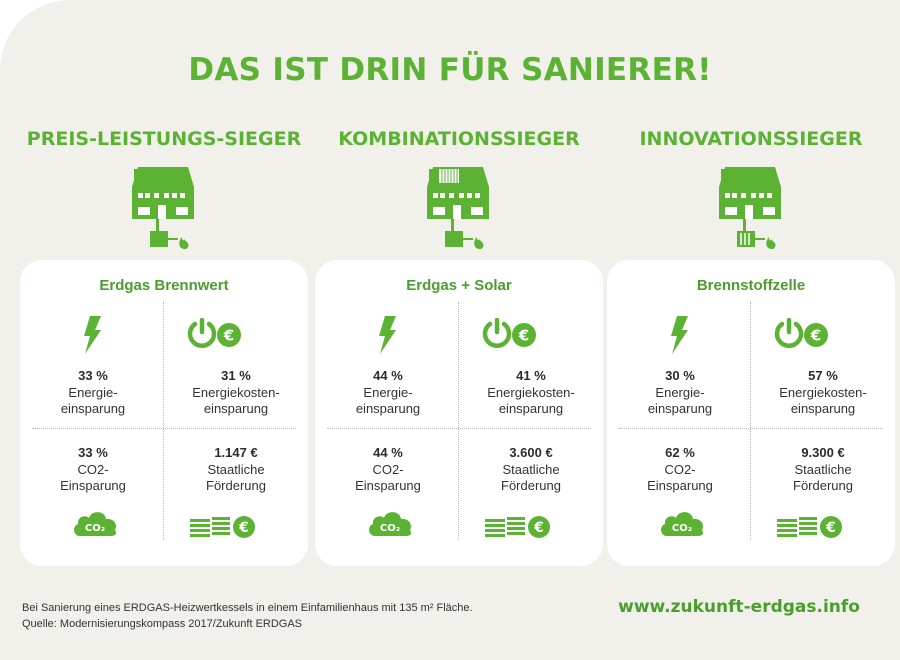 The height and width of the screenshot is (660, 900). What do you see at coordinates (458, 208) in the screenshot?
I see `house-solar-icon` at bounding box center [458, 208].